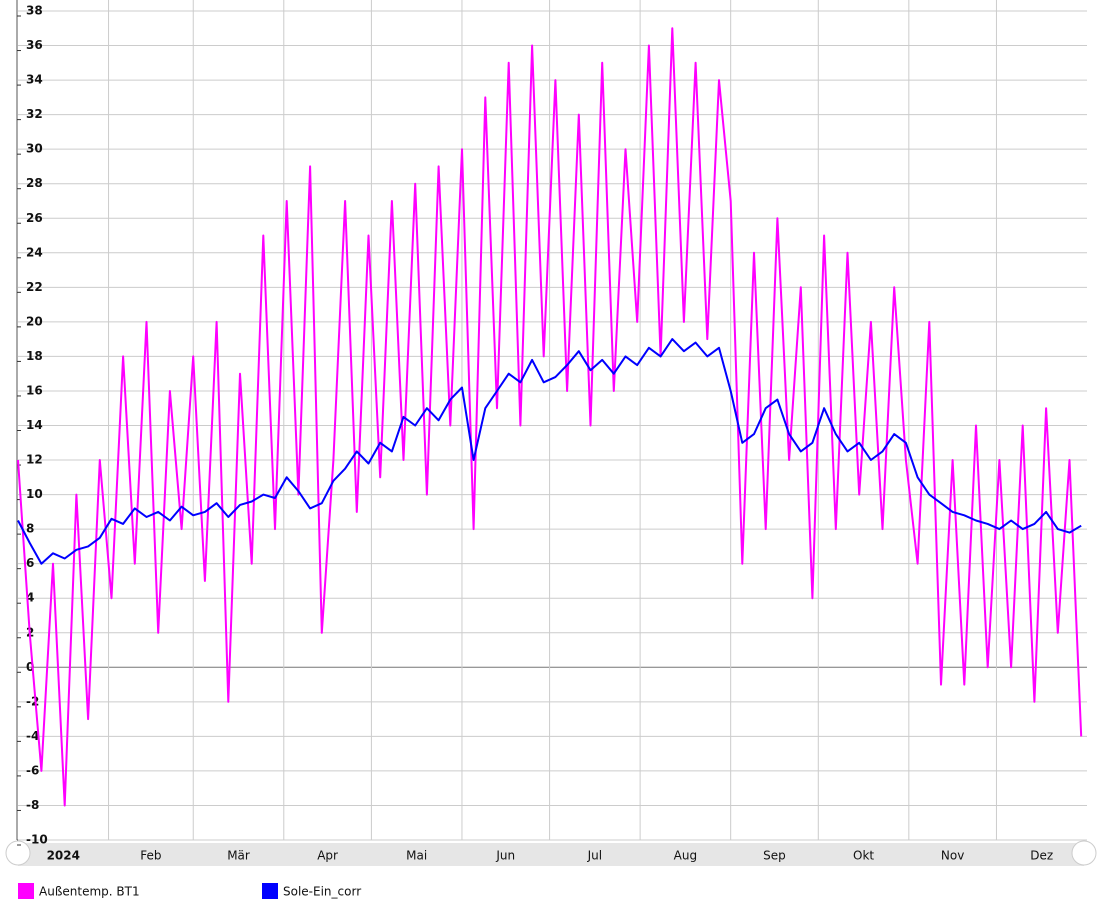 This screenshot has width=1108, height=913. I want to click on y-tick-label: 18, so click(34, 356).